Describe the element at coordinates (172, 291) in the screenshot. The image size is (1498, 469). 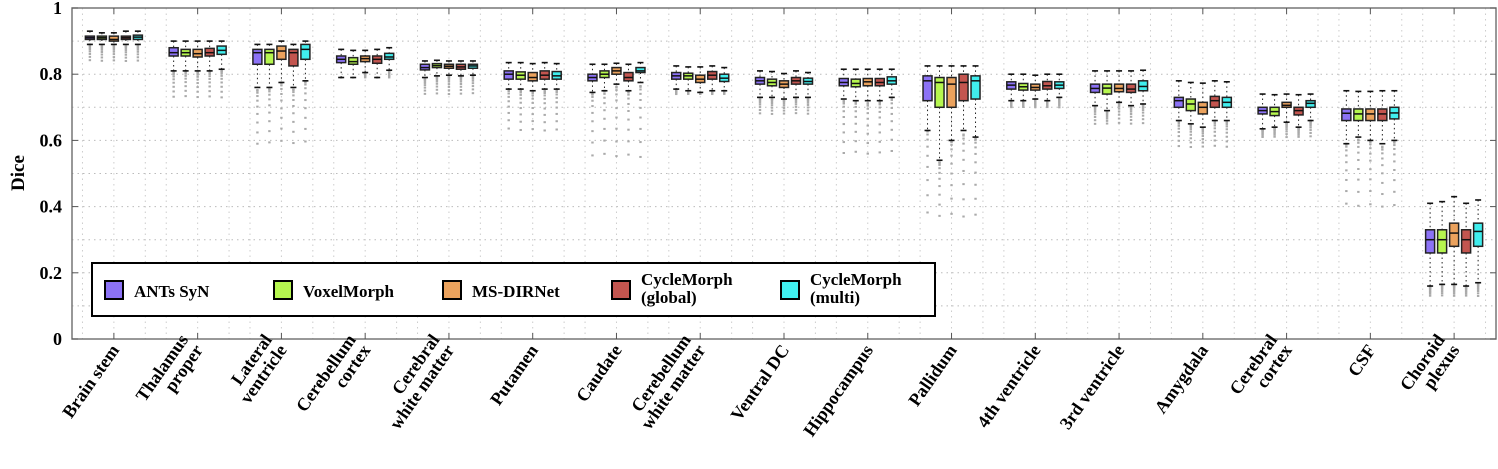
I see `legend-label-line: ANTs SyN` at that location.